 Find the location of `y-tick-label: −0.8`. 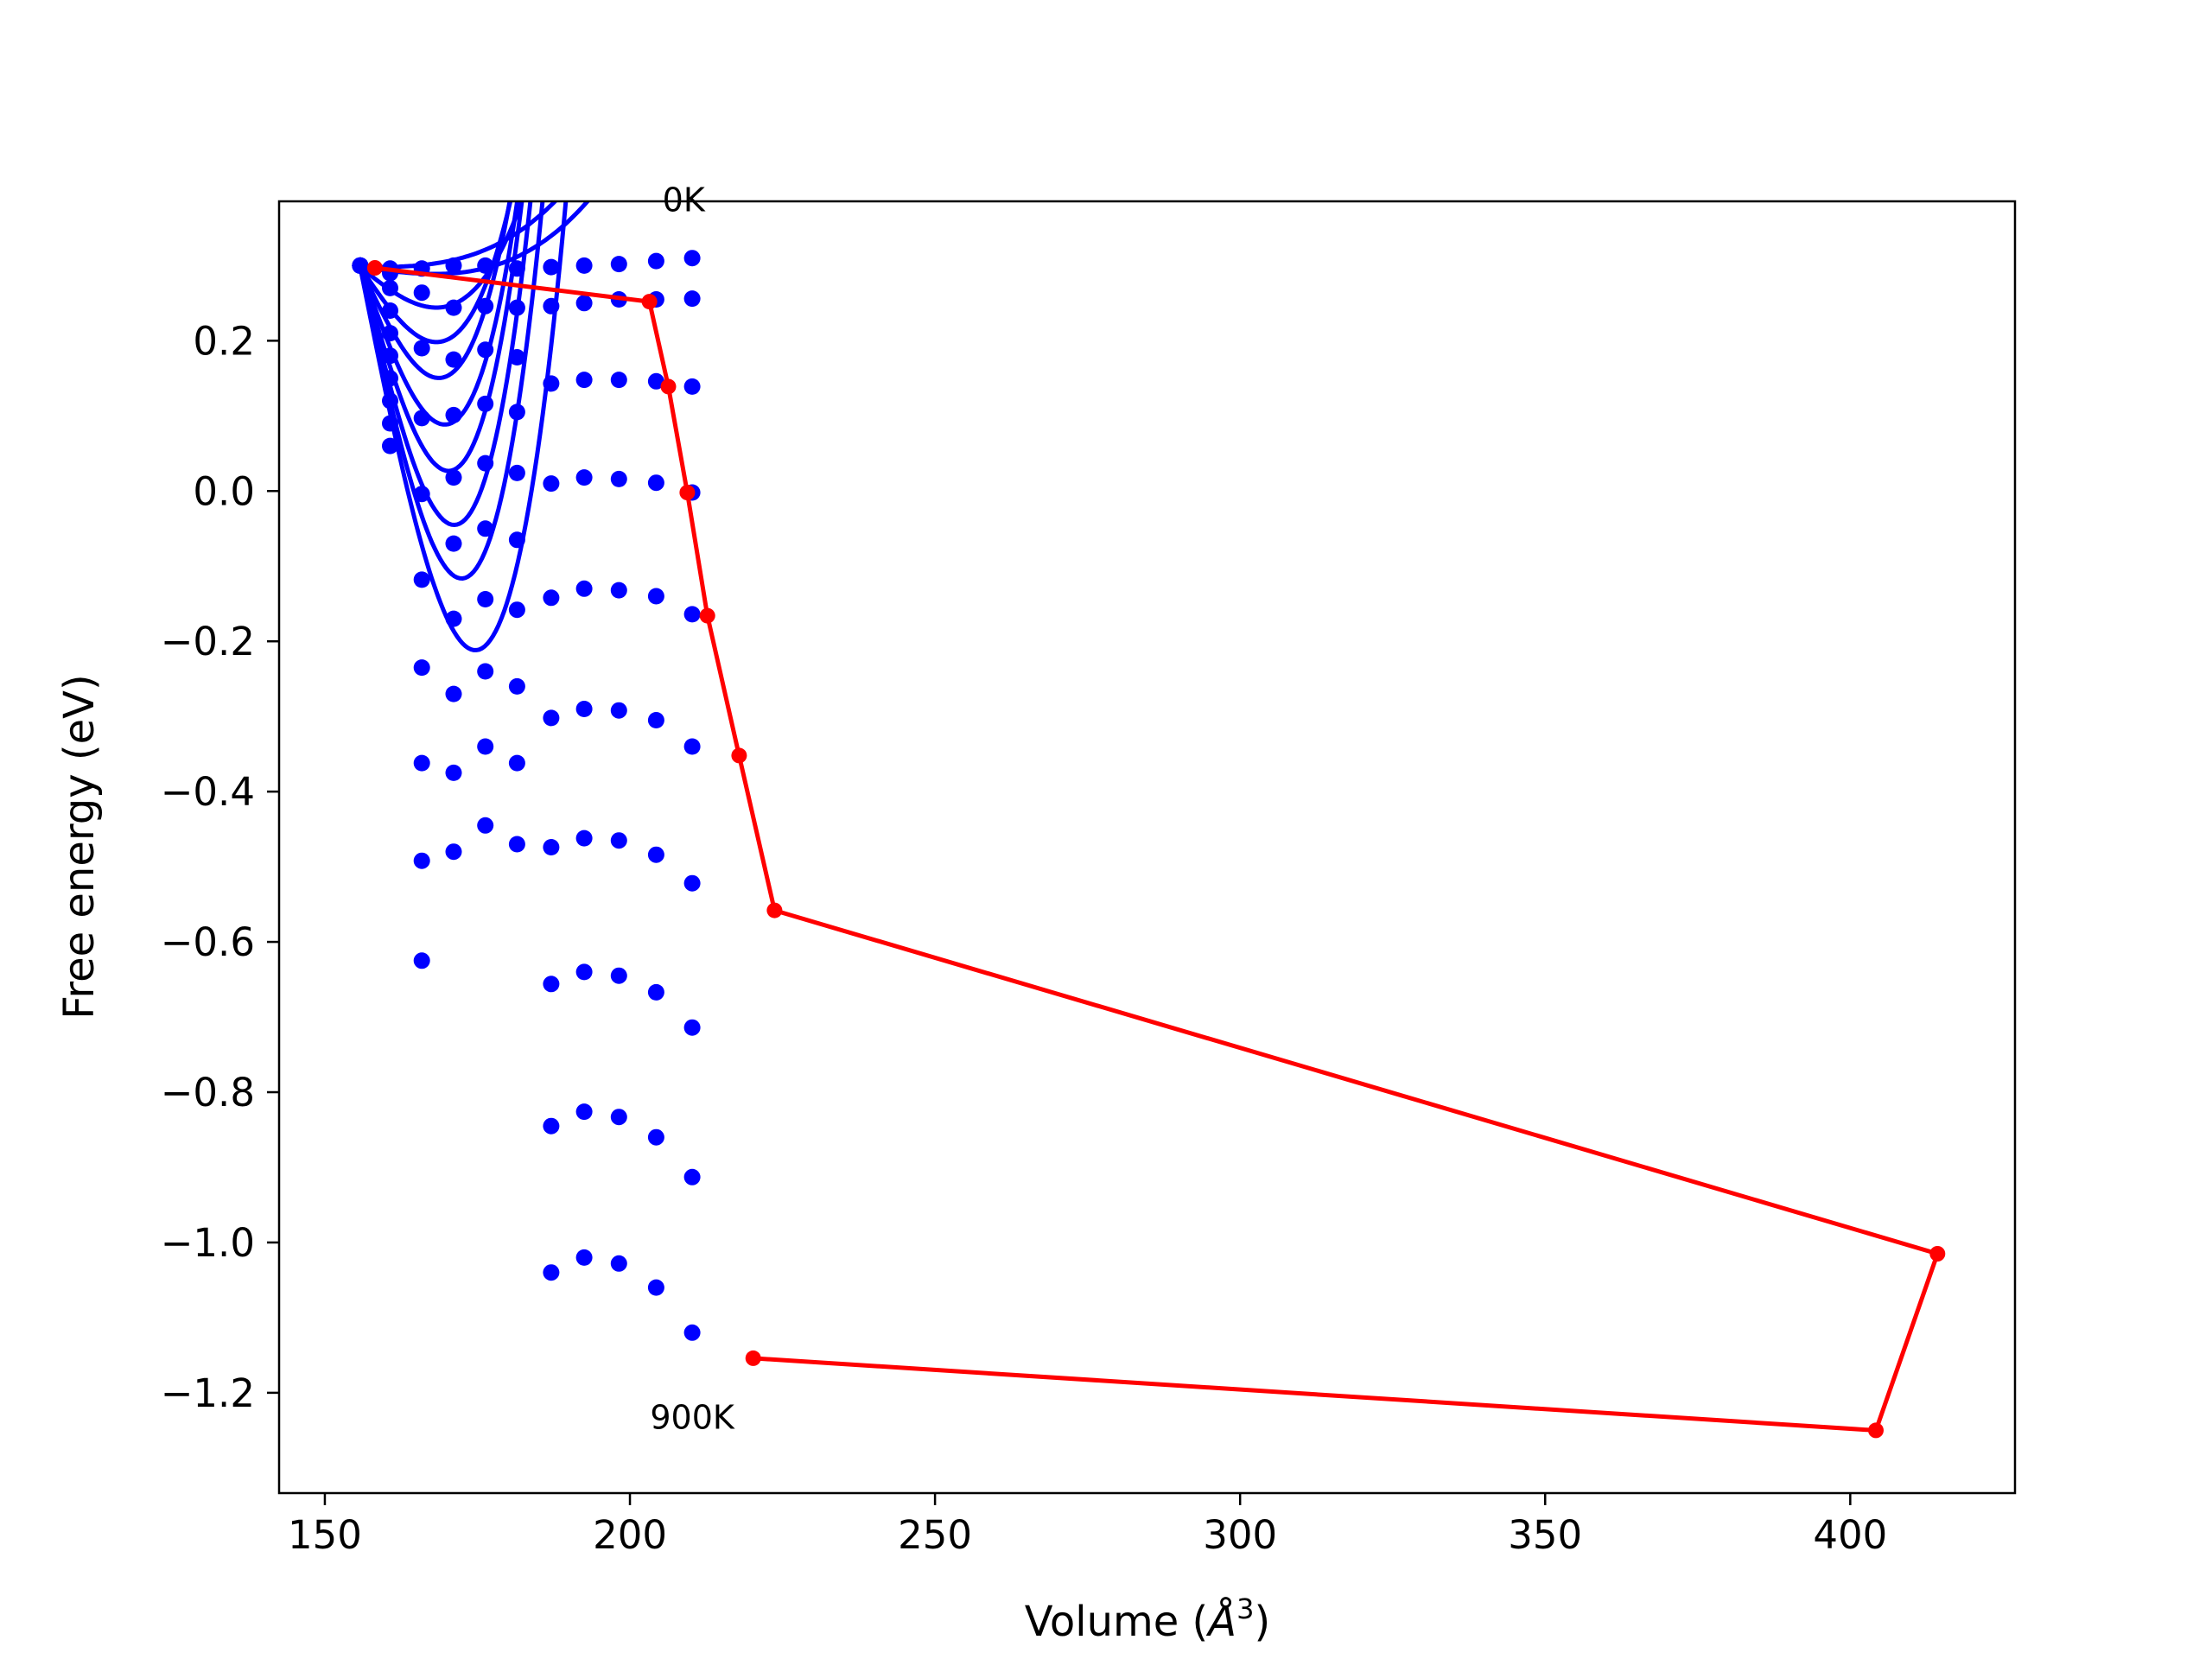

y-tick-label: −0.8 is located at coordinates (208, 1093).